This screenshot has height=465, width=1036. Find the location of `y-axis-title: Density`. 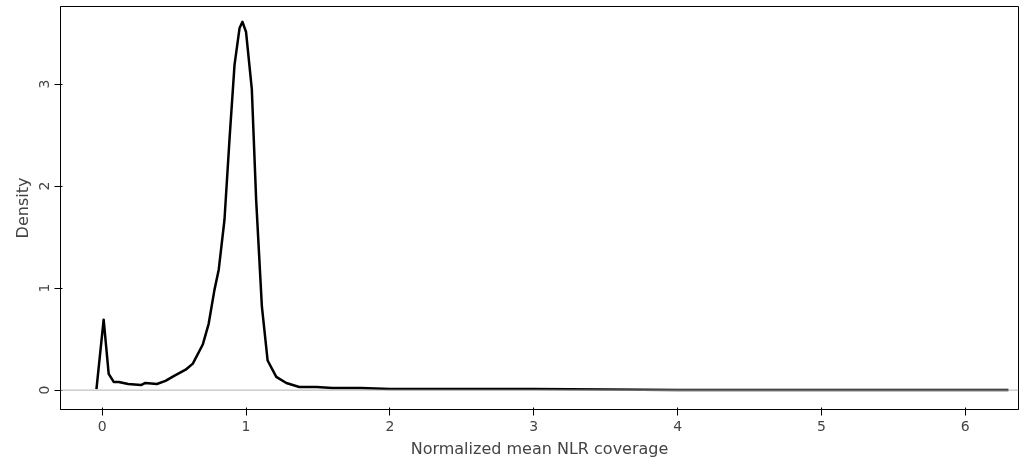

y-axis-title: Density is located at coordinates (22, 208).